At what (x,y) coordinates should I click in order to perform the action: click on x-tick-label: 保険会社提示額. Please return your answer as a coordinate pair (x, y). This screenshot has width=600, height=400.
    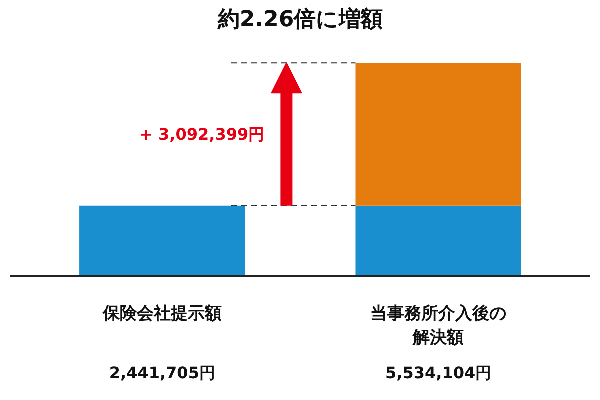
    Looking at the image, I should click on (162, 314).